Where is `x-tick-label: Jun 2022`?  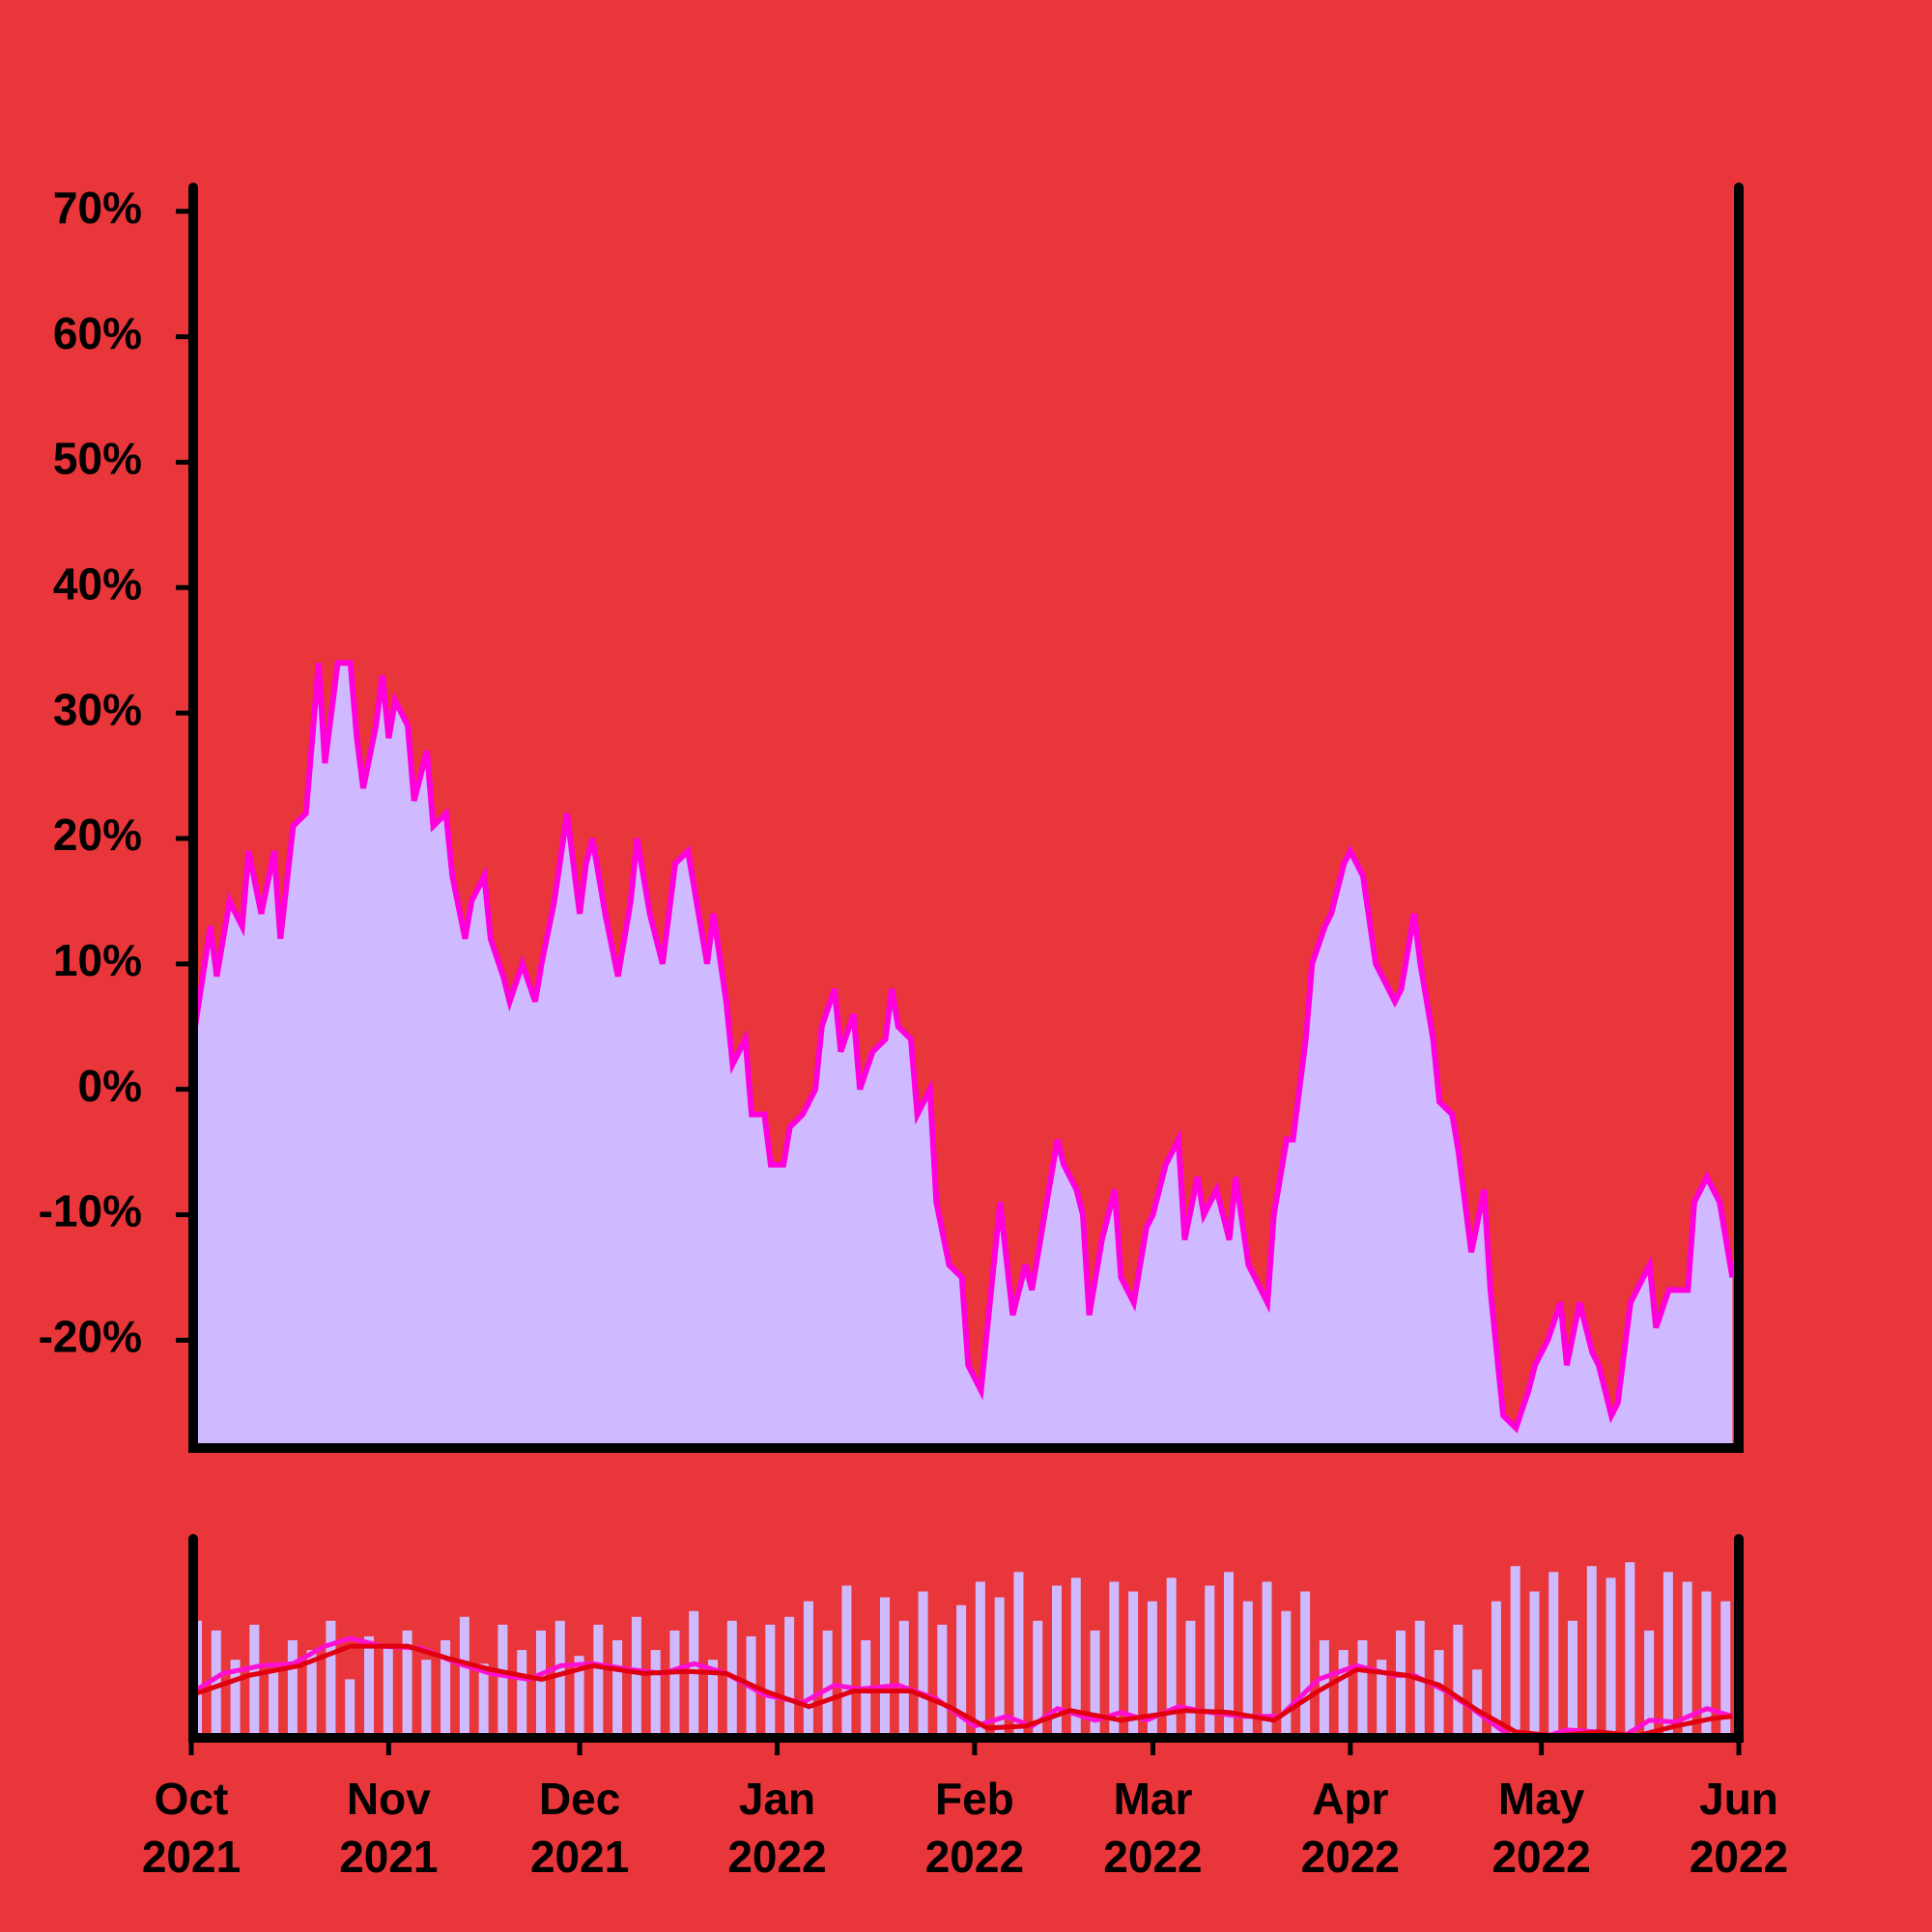 x-tick-label: Jun 2022 is located at coordinates (1739, 1828).